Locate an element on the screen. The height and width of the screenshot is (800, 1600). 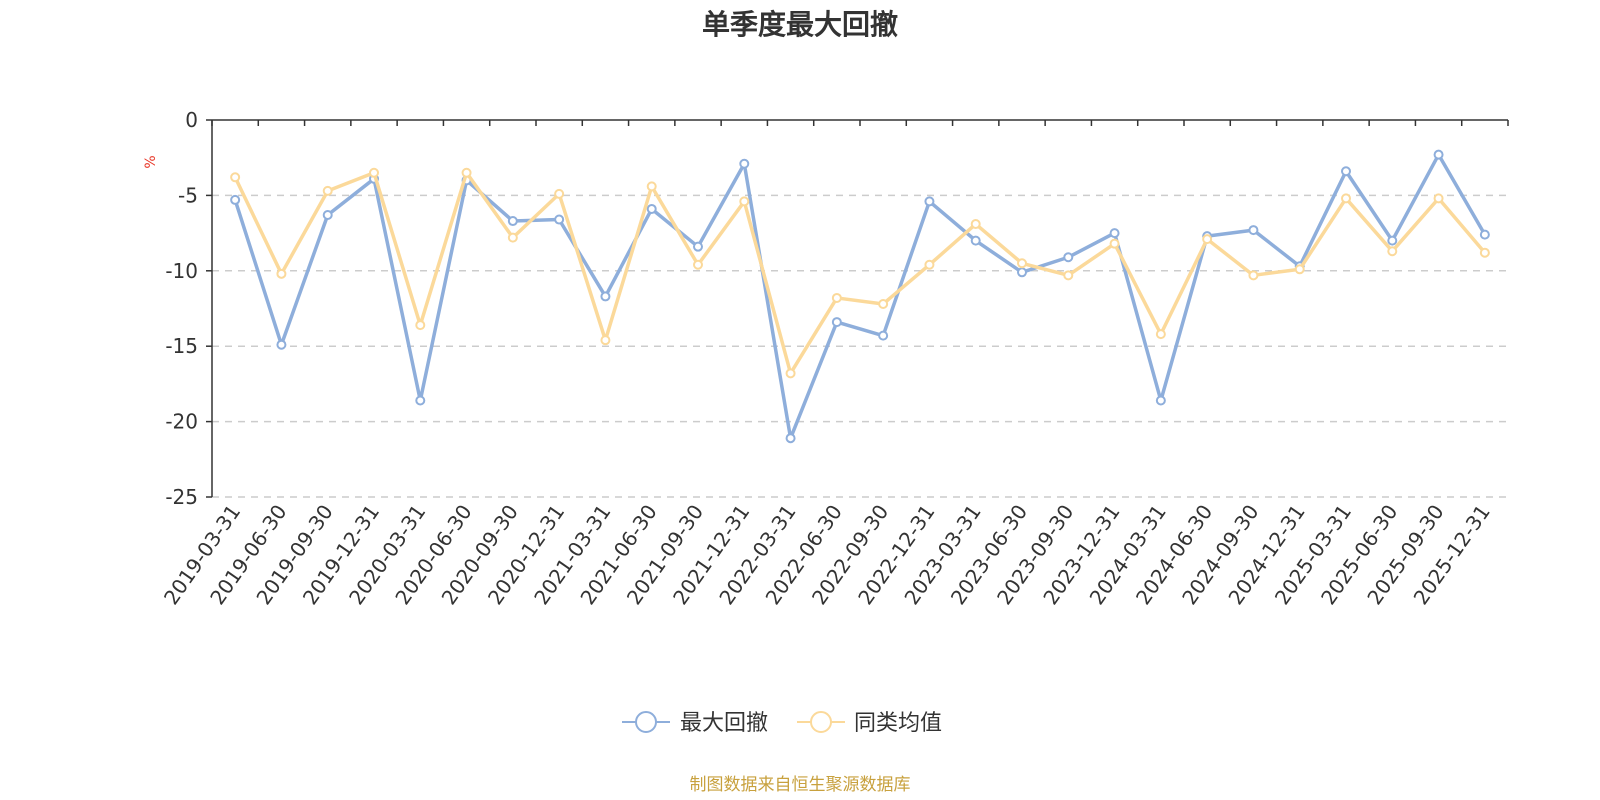
legend-item-1: 最大回撤 is located at coordinates (695, 723).